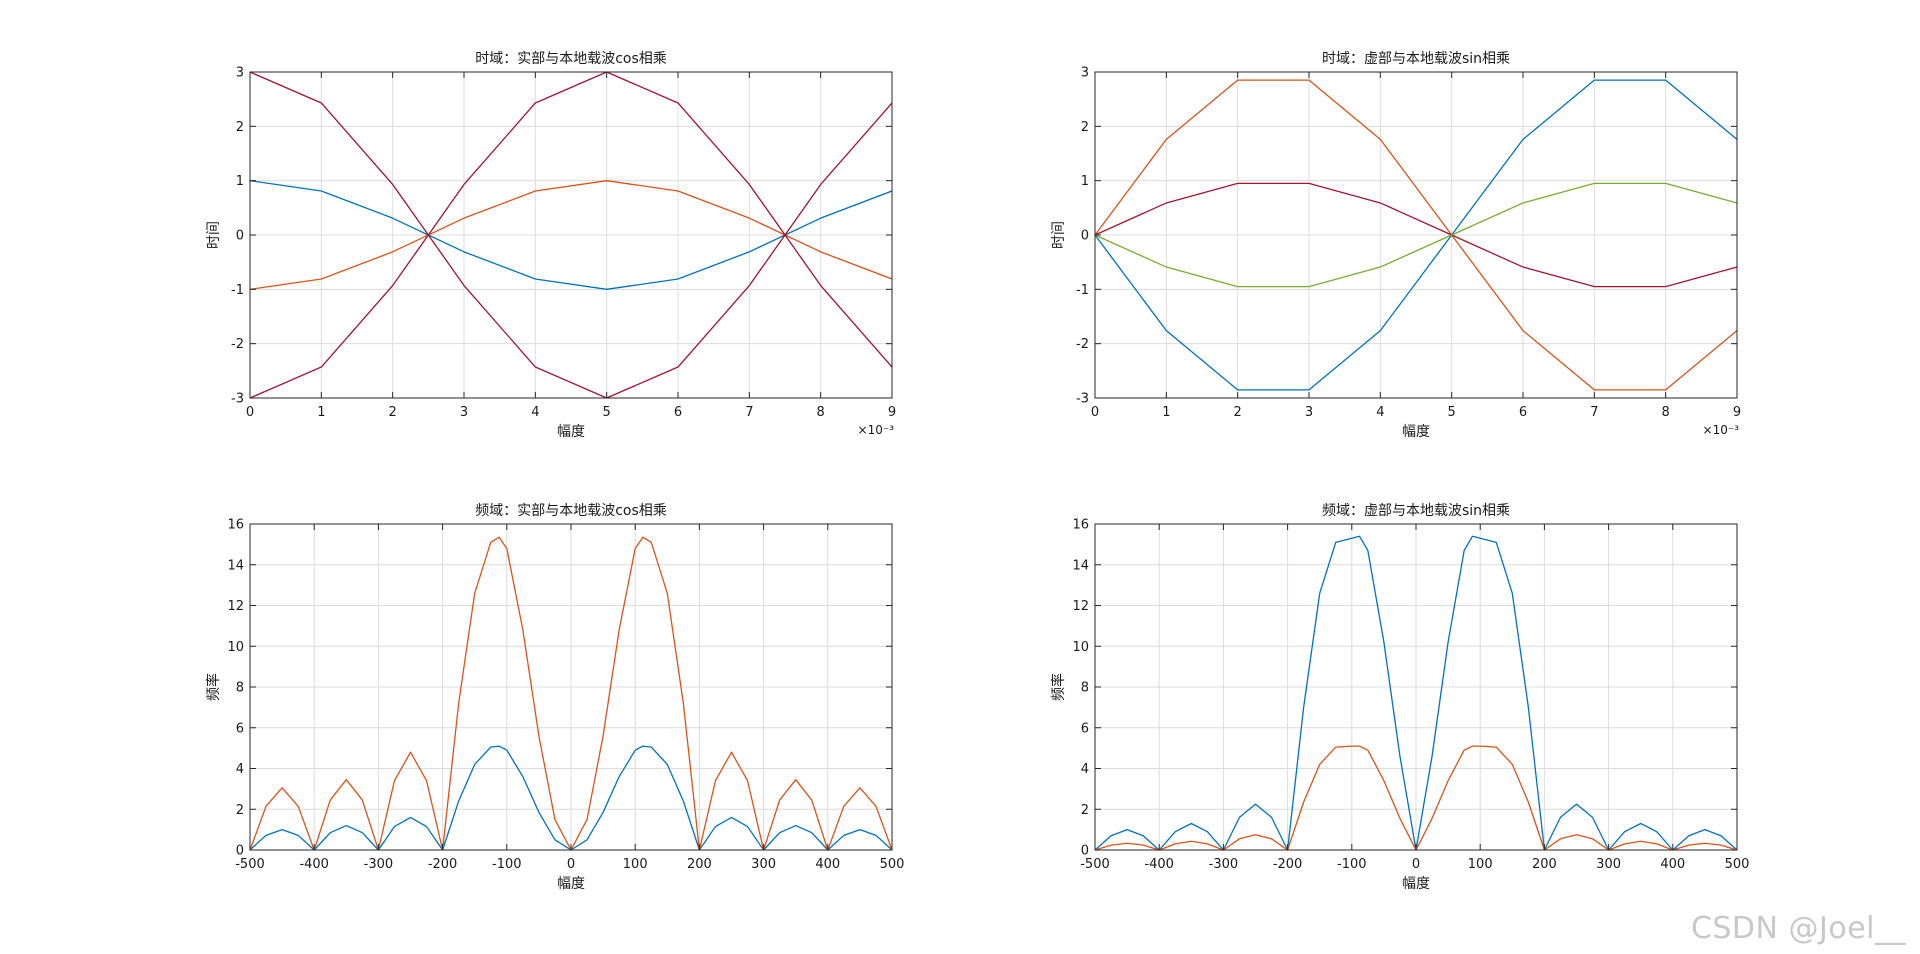  Describe the element at coordinates (1416, 59) in the screenshot. I see `chart-title: 时域：虚部与本地载波sin相乘` at that location.